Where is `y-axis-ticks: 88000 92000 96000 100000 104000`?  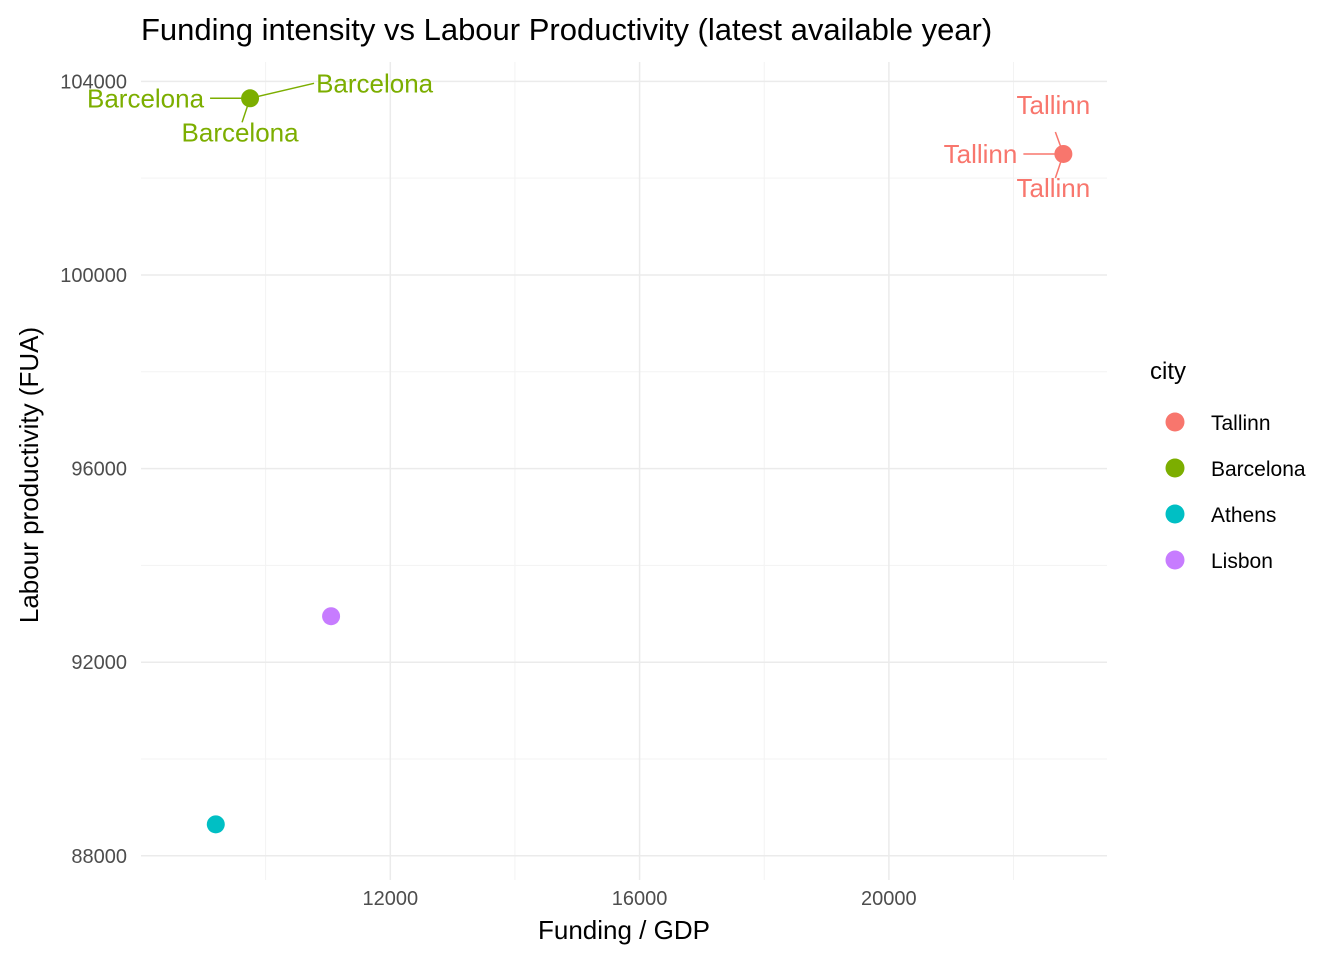
y-axis-ticks: 88000 92000 96000 100000 104000 is located at coordinates (93, 469).